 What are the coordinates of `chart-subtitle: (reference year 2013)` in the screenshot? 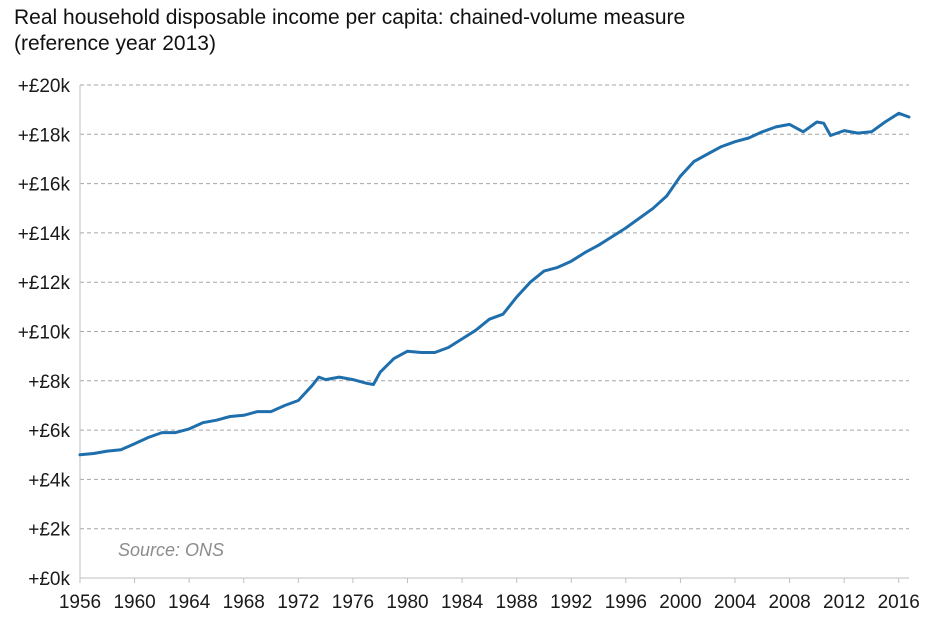 It's located at (115, 43).